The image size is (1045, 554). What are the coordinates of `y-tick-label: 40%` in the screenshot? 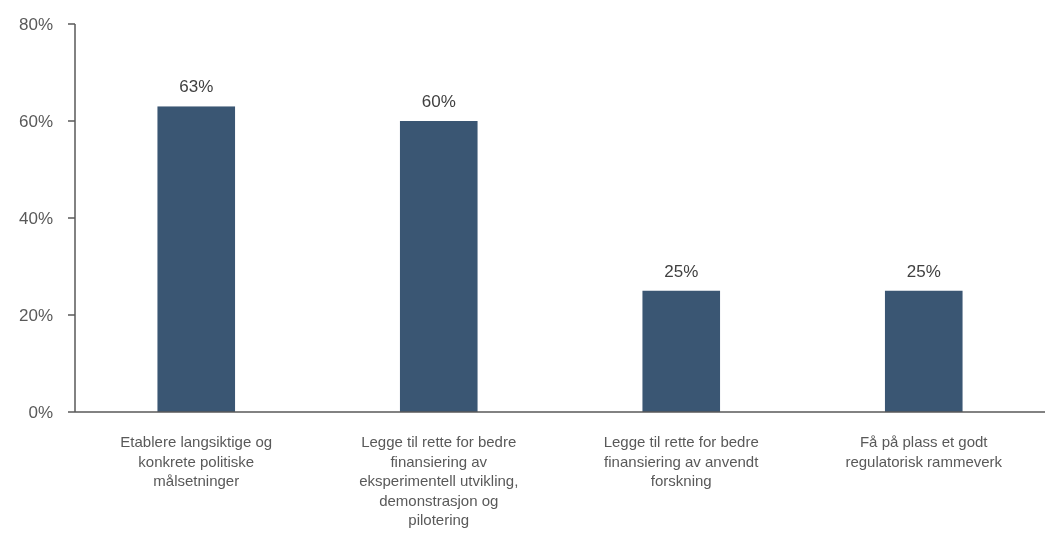 It's located at (35, 218).